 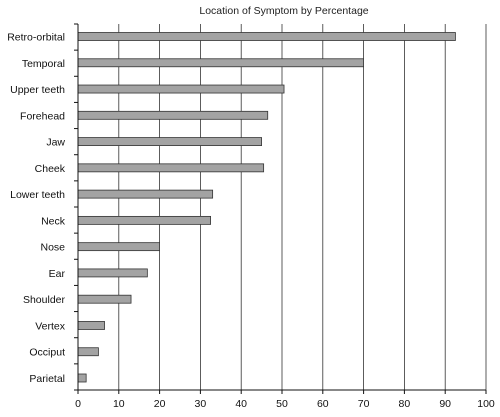 I want to click on category-label: Cheek, so click(x=50, y=169).